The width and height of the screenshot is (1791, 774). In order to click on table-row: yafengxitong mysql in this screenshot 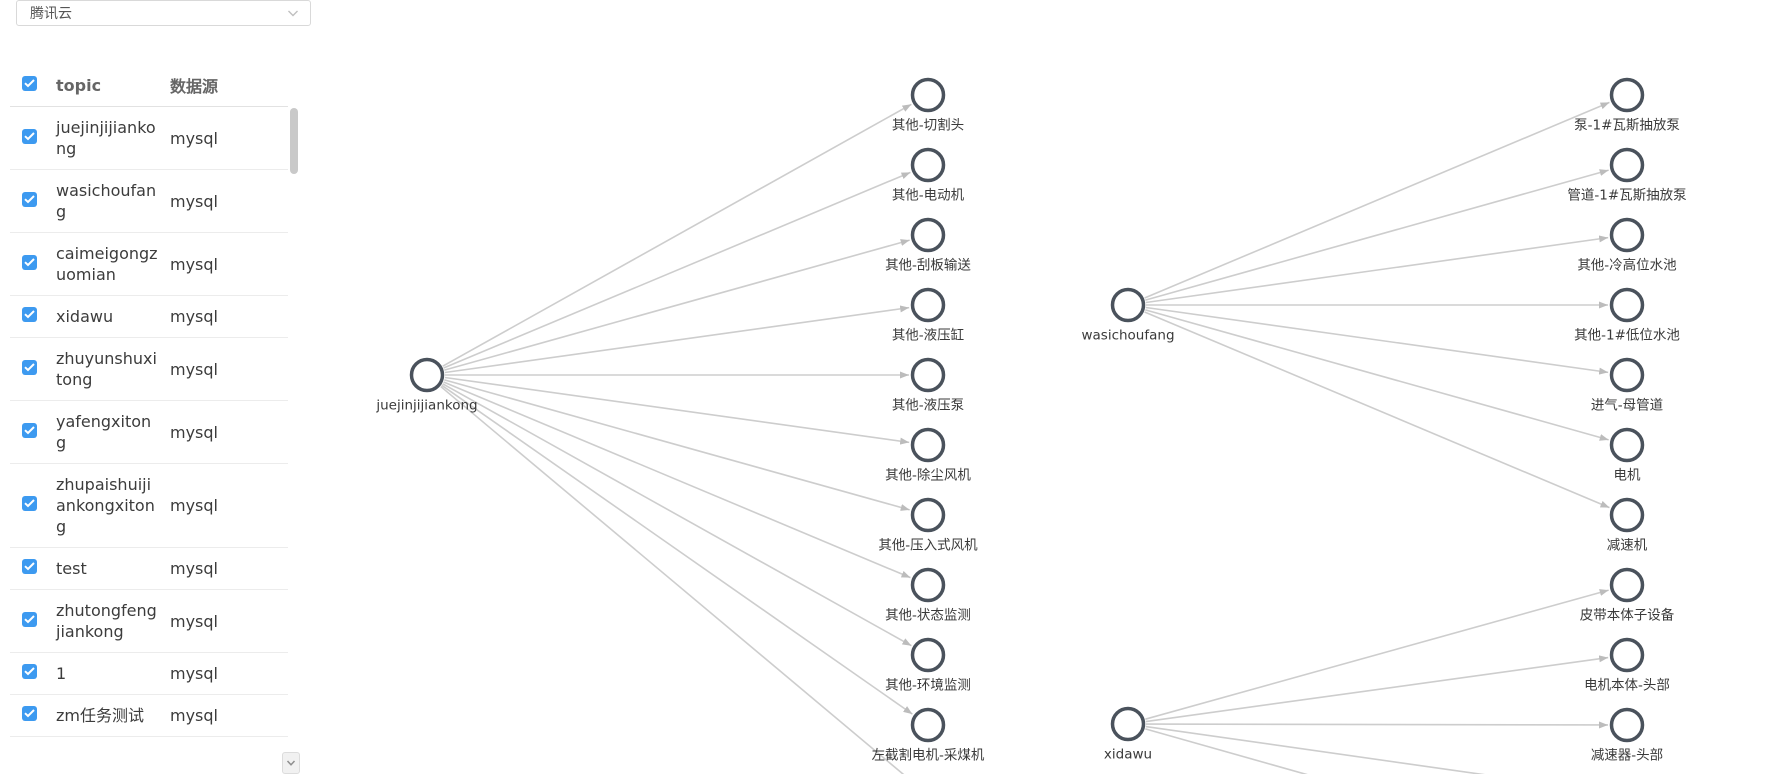, I will do `click(149, 432)`.